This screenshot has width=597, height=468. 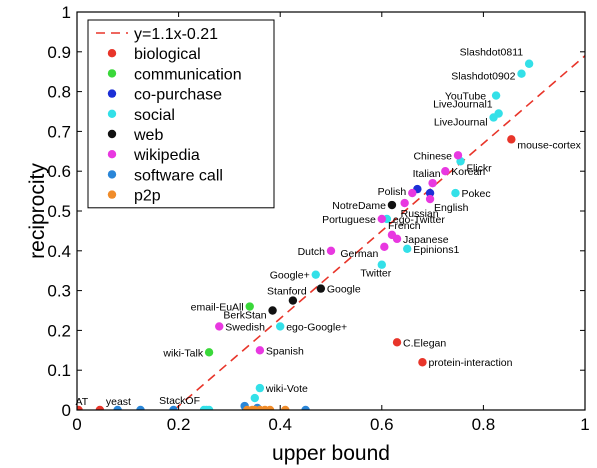 What do you see at coordinates (475, 194) in the screenshot?
I see `point-label: Pokec` at bounding box center [475, 194].